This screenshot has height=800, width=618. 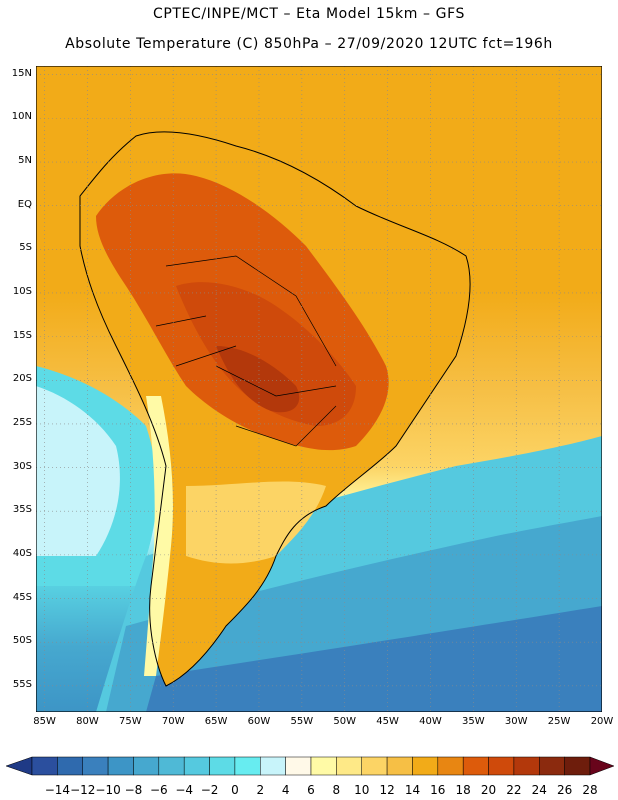 What do you see at coordinates (513, 790) in the screenshot?
I see `colorbar-label: 22` at bounding box center [513, 790].